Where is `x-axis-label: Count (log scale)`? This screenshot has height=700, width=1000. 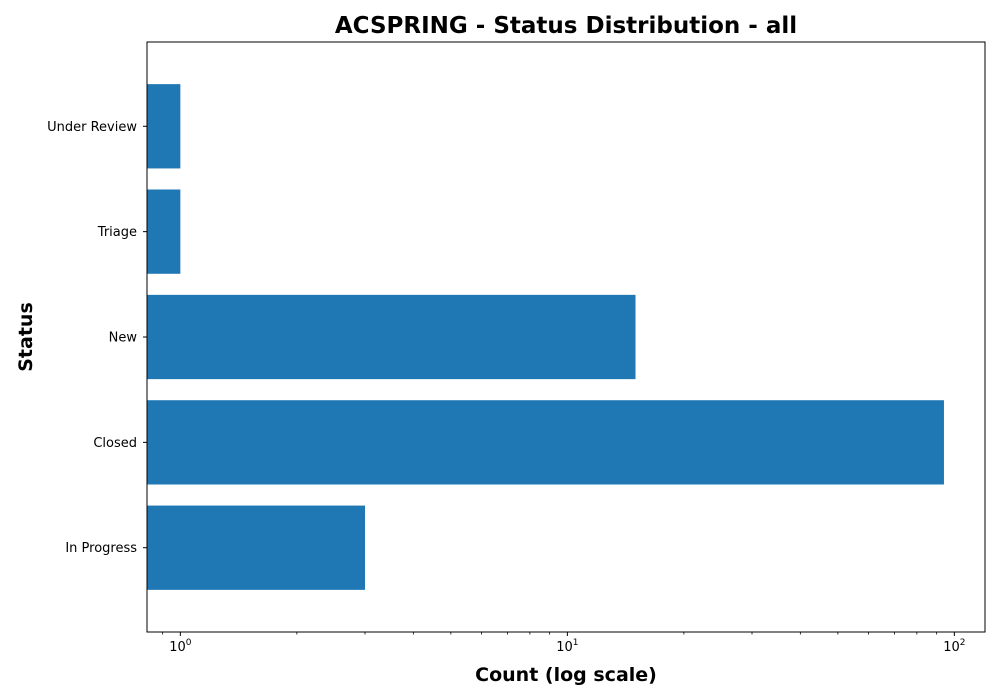
x-axis-label: Count (log scale) is located at coordinates (566, 675).